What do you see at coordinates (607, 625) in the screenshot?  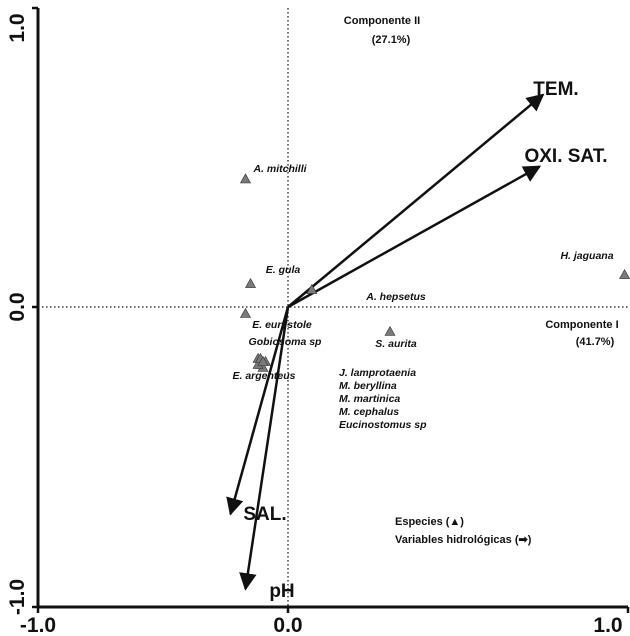 I see `x-tick-label: 1.0` at bounding box center [607, 625].